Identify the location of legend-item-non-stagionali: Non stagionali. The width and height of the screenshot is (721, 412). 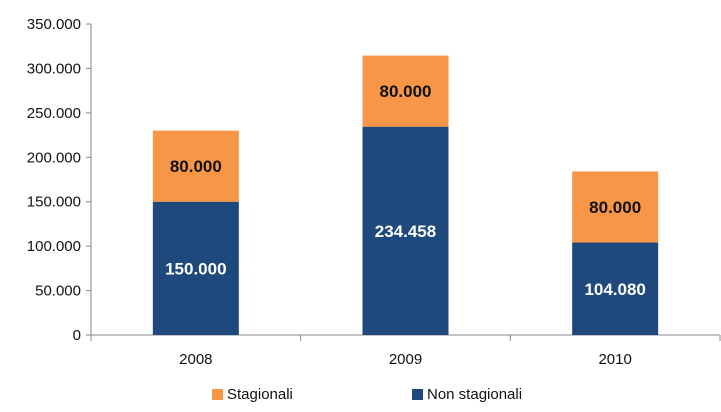
(467, 394).